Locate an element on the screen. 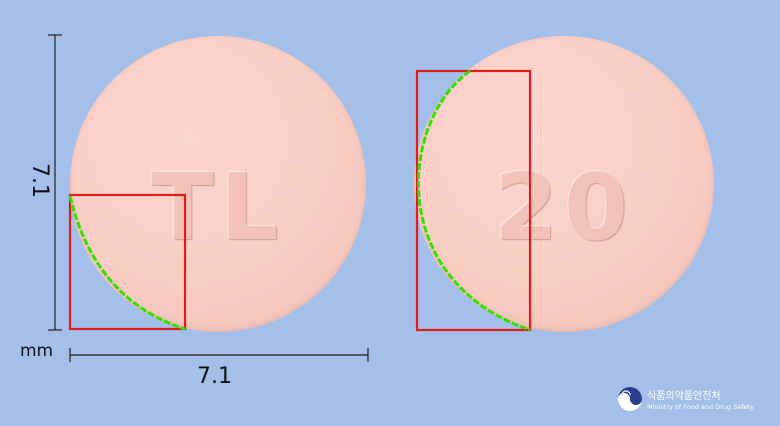  width-label: 7.1 is located at coordinates (214, 376).